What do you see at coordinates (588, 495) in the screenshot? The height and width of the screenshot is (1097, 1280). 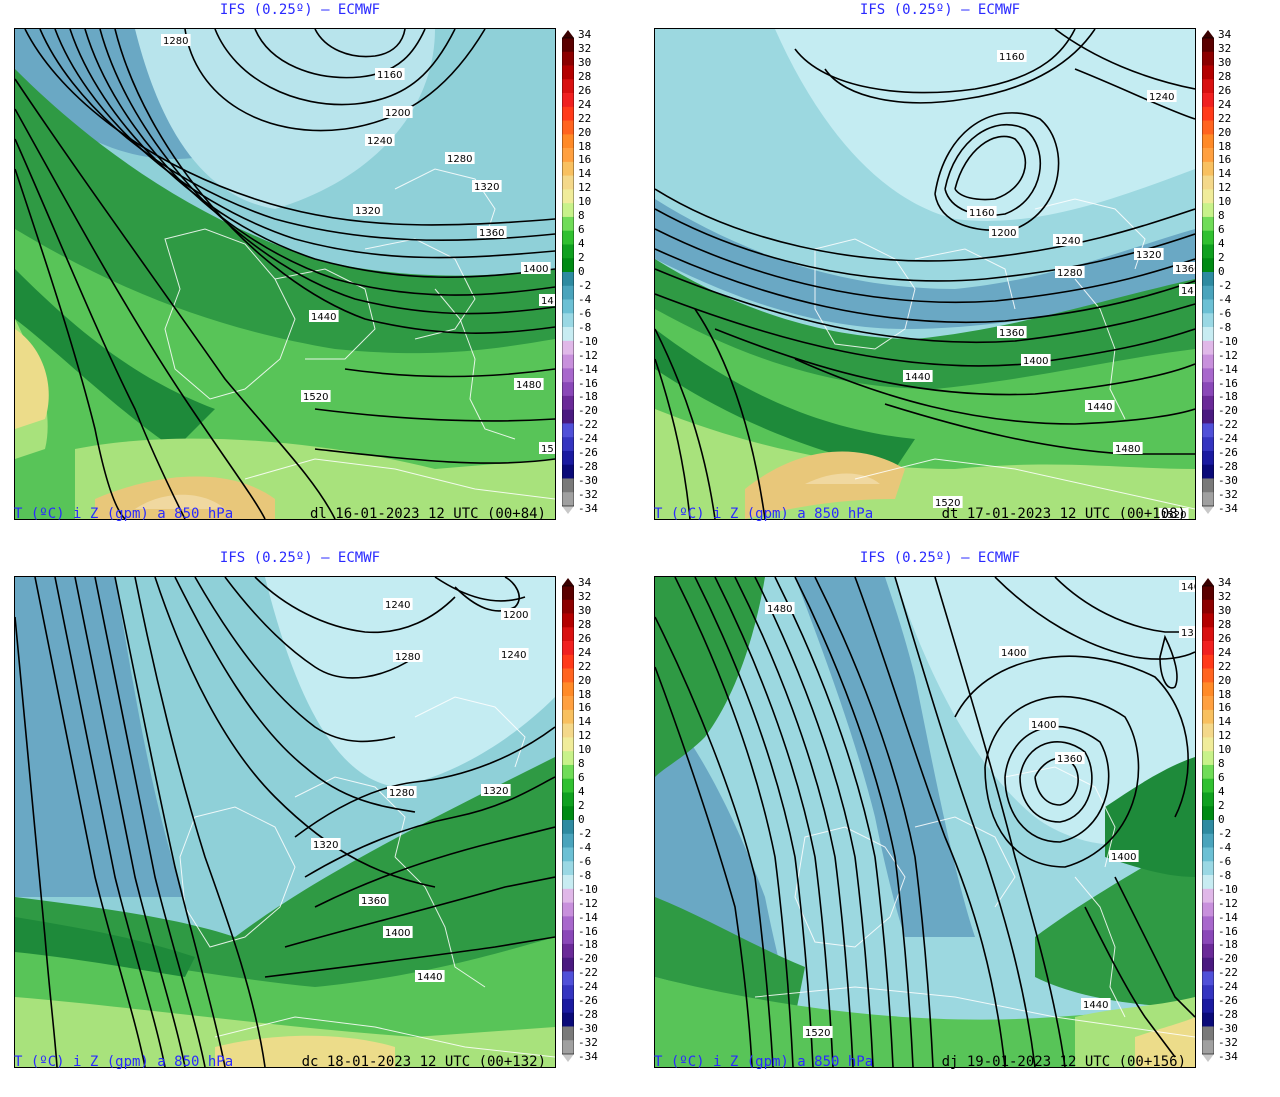 I see `colorbar-tick-label: -32` at bounding box center [588, 495].